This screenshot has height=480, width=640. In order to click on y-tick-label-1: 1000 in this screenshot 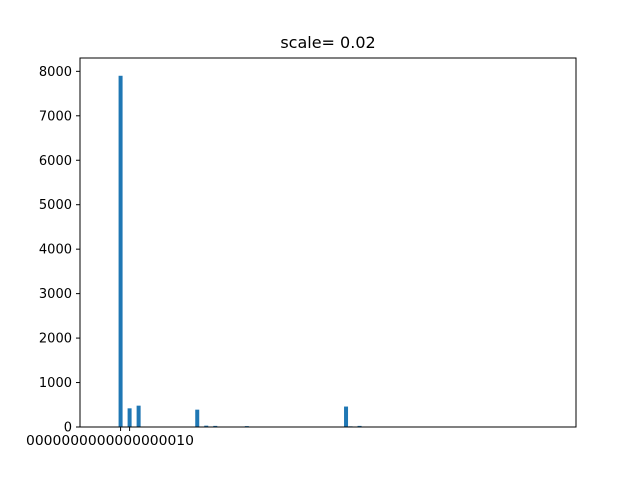, I will do `click(55, 383)`.